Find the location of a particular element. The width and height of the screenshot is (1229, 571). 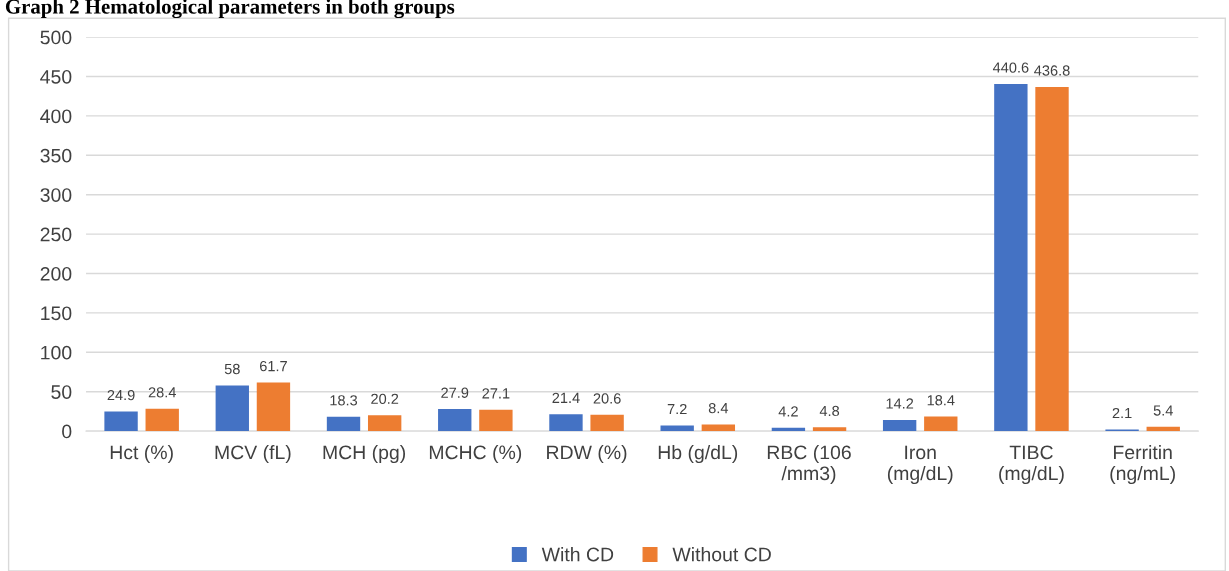

x-tick-label: RBC (106 /mm3) is located at coordinates (809, 464).